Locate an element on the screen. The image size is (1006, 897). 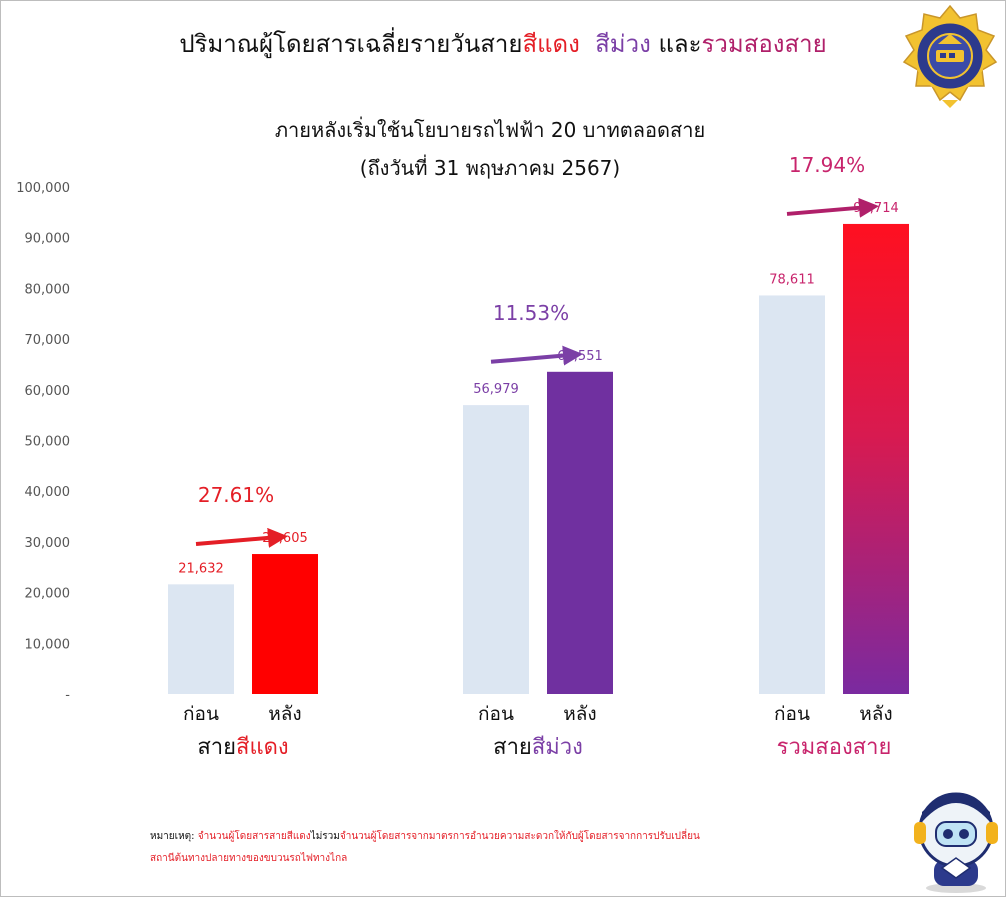
footnote-label: หมายเหตุ: is located at coordinates (172, 836).